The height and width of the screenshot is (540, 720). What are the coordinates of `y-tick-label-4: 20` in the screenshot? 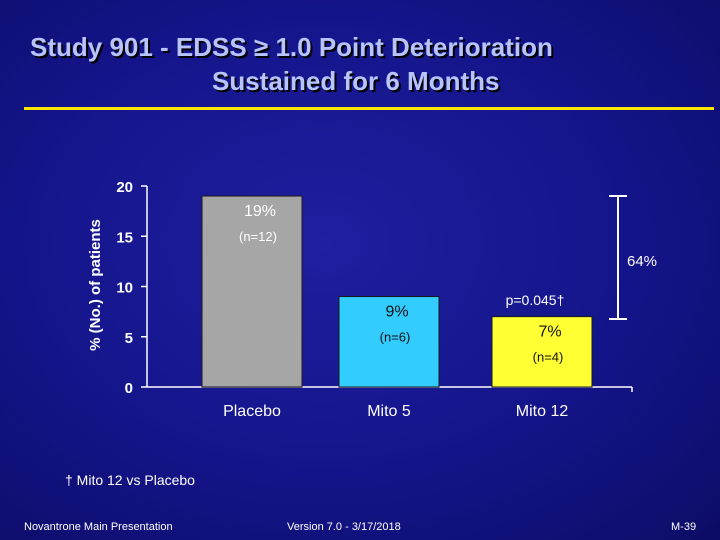 It's located at (124, 187).